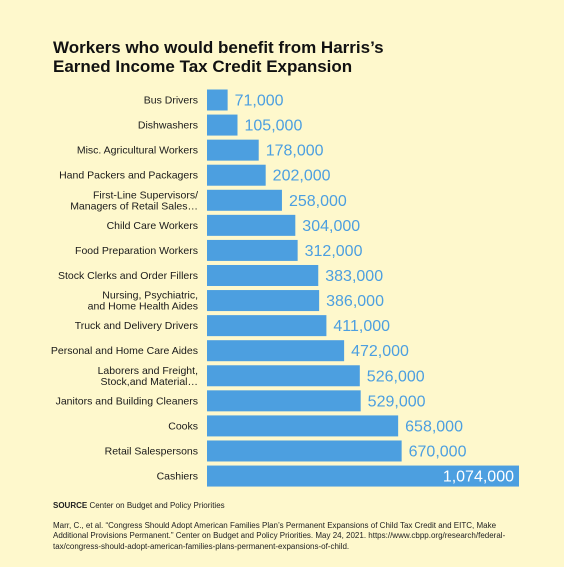 The image size is (564, 567). I want to click on value-label: 526,000, so click(396, 376).